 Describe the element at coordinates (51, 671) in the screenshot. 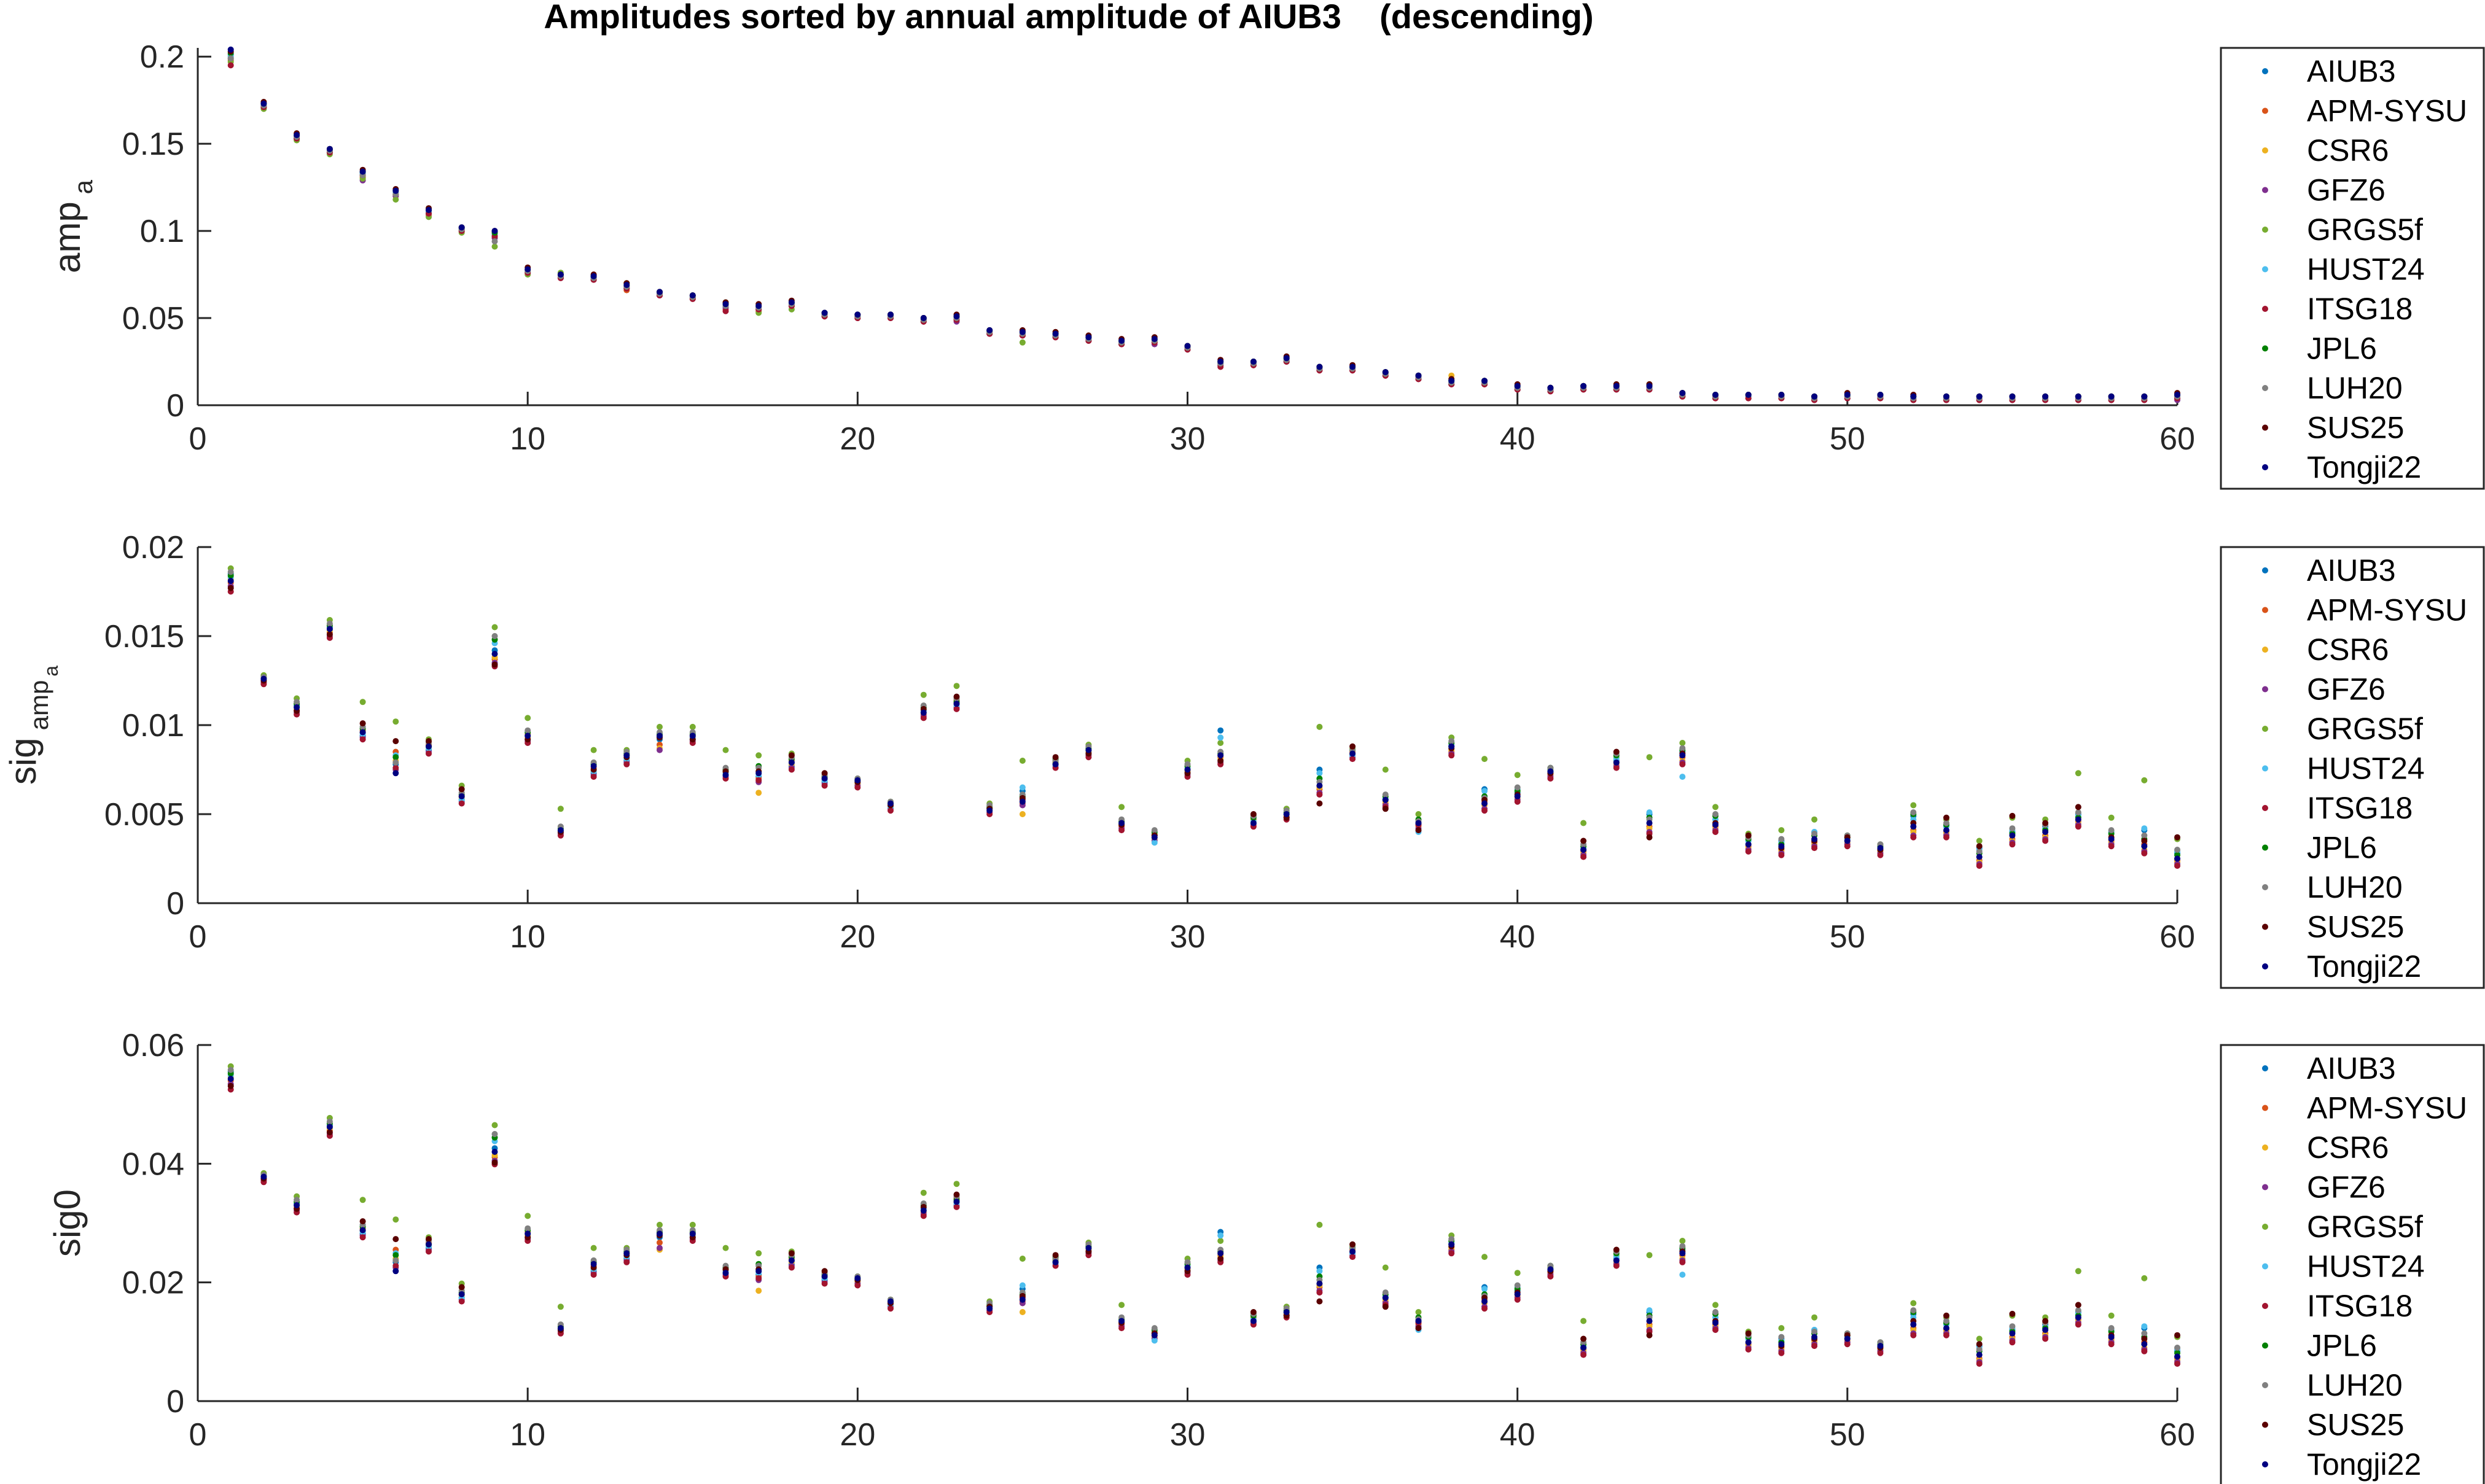

I see `y-axis-label-subsubscript: a` at that location.